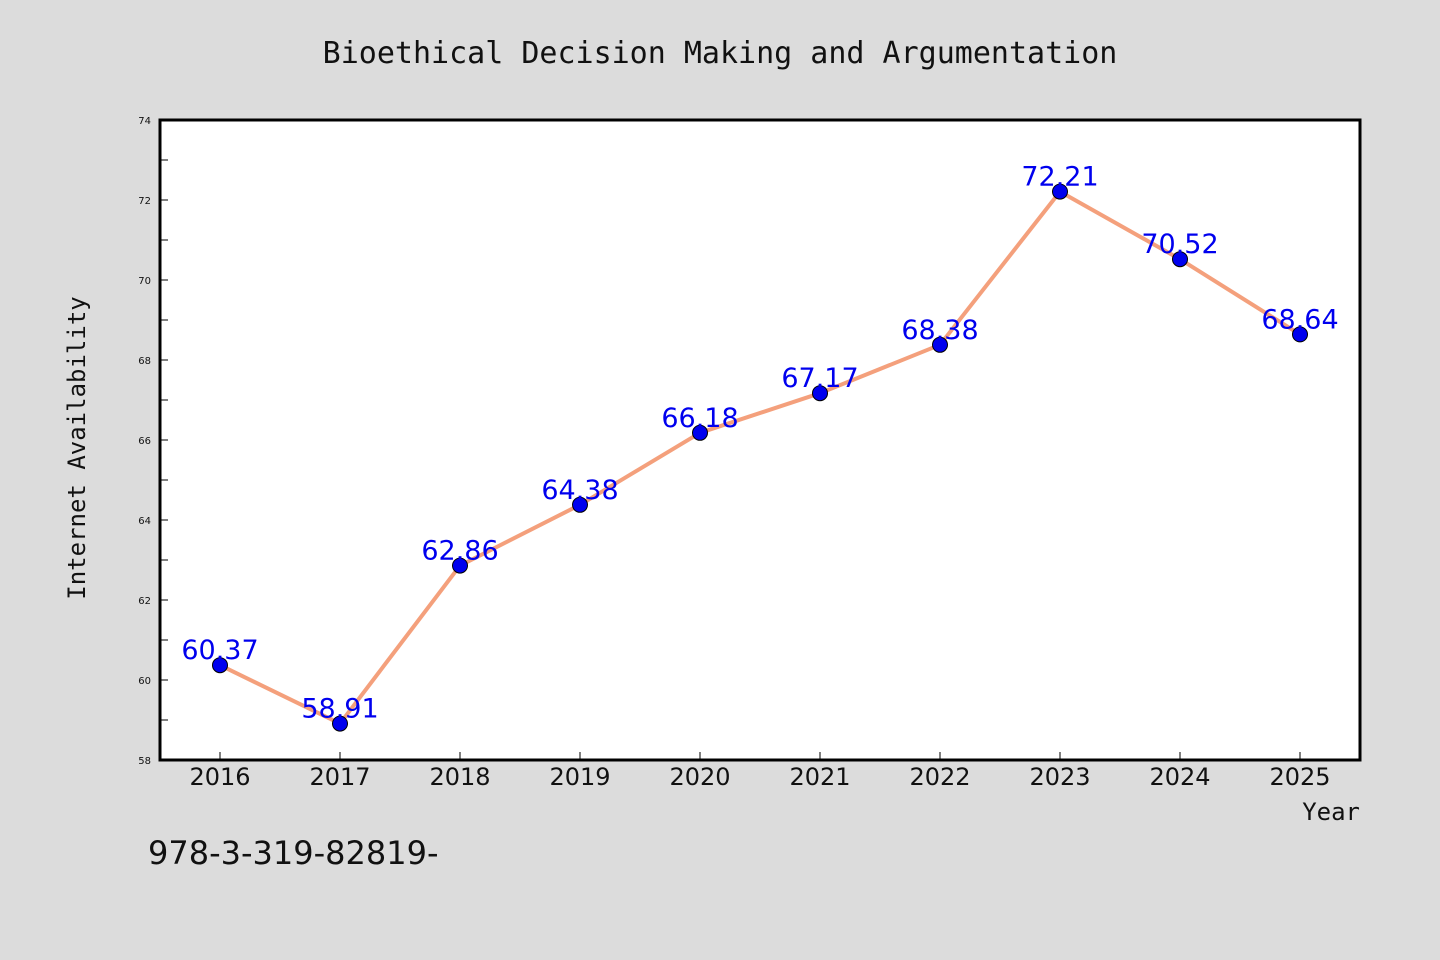 The height and width of the screenshot is (960, 1440). Describe the element at coordinates (293, 853) in the screenshot. I see `footer-code: 978-3-319-82819-` at that location.